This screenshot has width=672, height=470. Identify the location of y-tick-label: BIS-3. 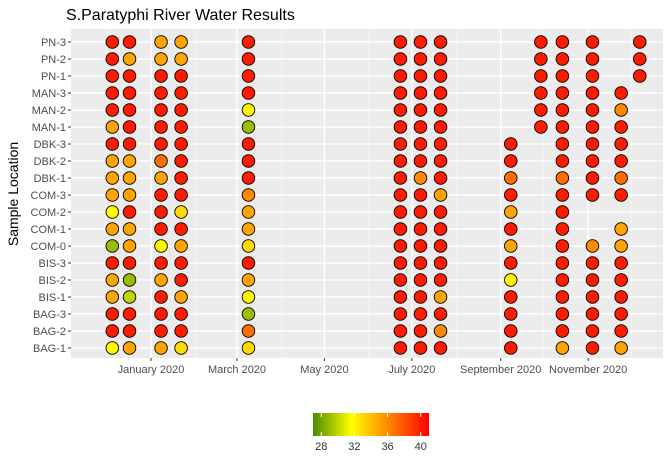
(52, 264).